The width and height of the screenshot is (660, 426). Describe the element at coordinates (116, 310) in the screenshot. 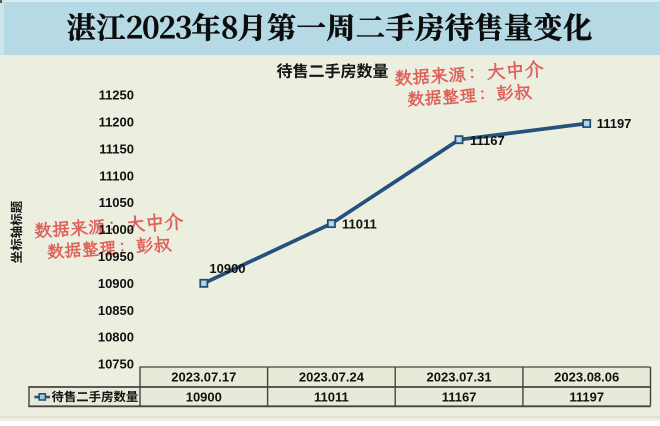

I see `svg-text: 10850` at that location.